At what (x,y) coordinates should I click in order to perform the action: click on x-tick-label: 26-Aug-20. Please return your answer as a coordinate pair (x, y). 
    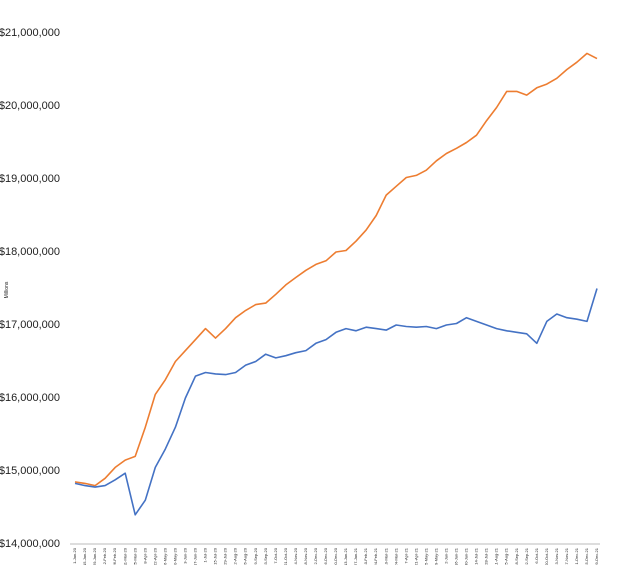
    Looking at the image, I should click on (245, 556).